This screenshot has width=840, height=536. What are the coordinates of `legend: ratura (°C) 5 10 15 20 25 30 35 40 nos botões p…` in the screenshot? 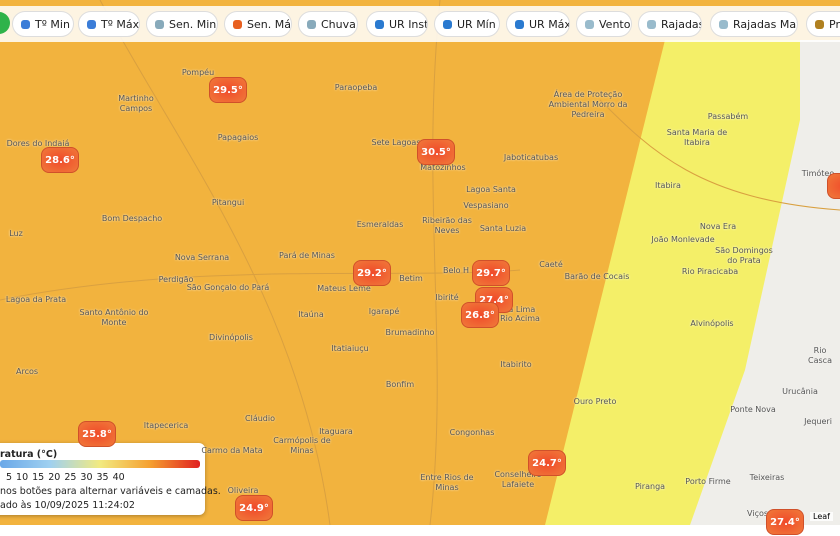 It's located at (110, 479).